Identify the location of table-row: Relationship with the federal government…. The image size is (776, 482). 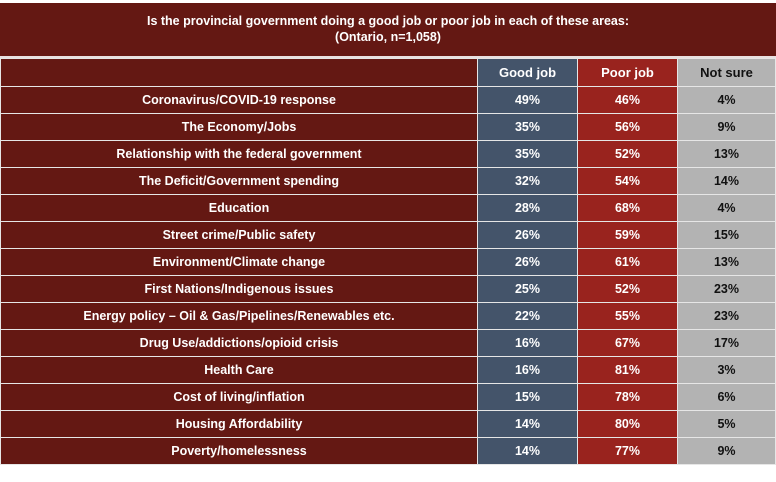
(388, 154).